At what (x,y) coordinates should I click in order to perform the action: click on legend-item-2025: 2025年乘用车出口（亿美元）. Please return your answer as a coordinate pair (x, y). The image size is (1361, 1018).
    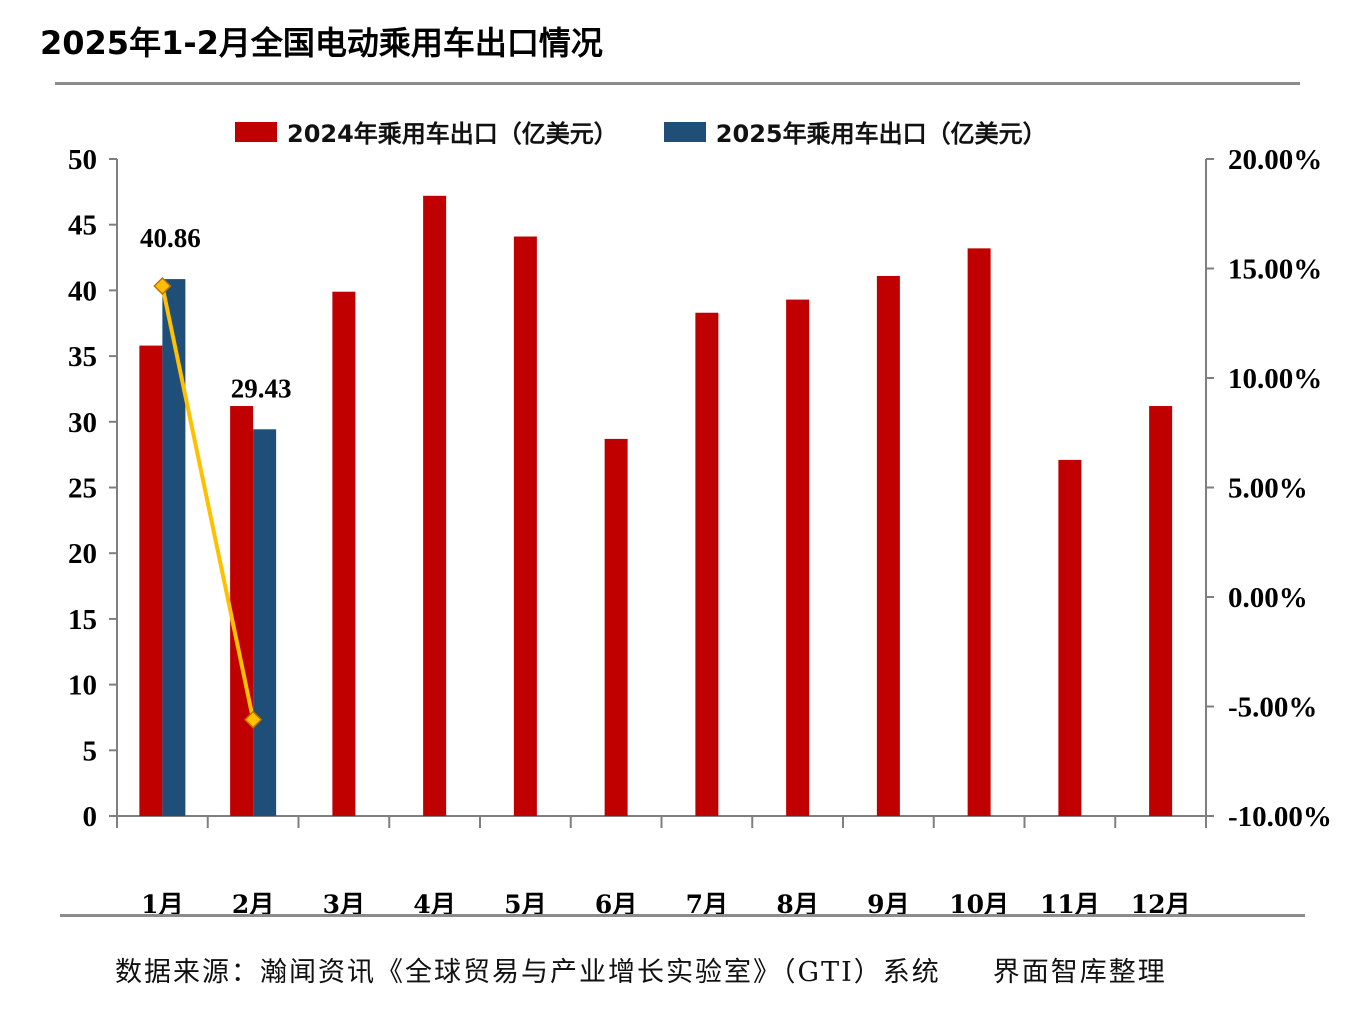
    Looking at the image, I should click on (855, 131).